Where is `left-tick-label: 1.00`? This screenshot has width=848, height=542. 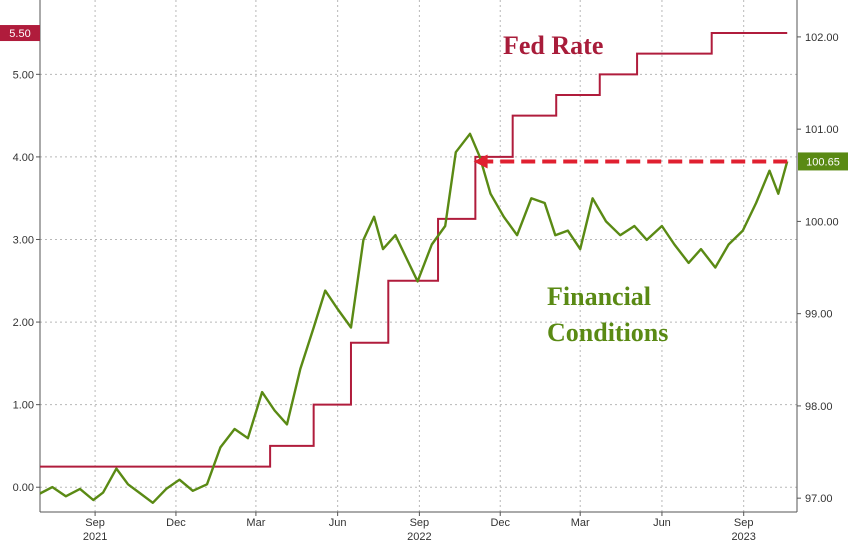
left-tick-label: 1.00 is located at coordinates (23, 406).